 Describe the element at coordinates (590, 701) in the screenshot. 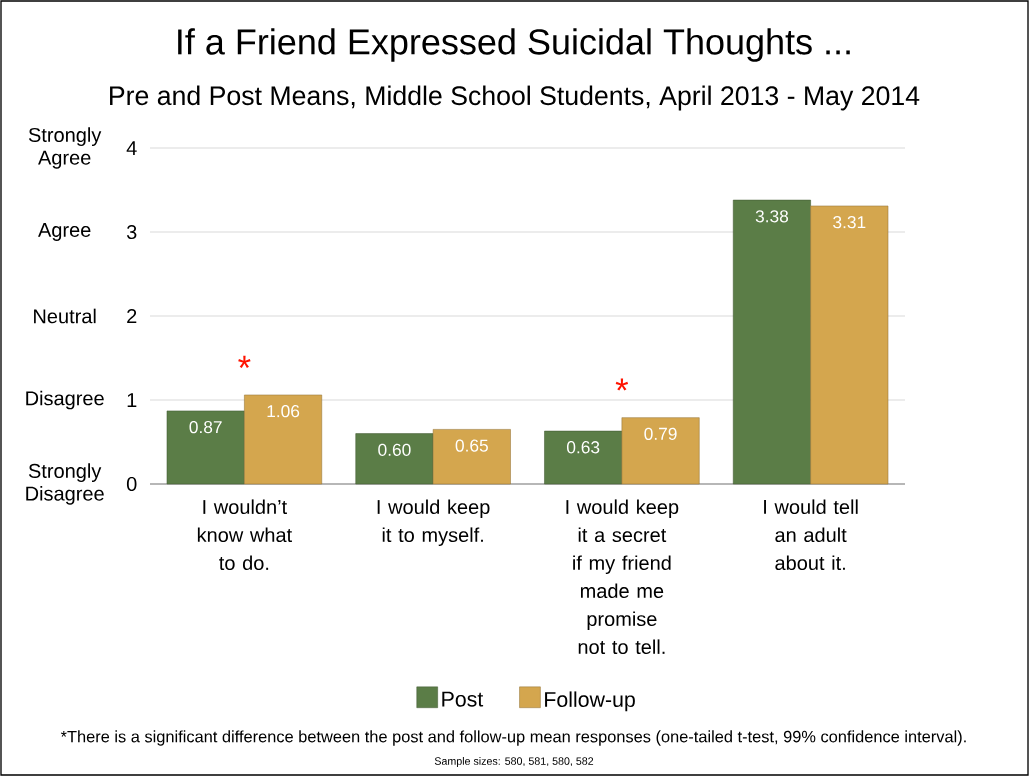

I see `legend-label: Follow-up` at that location.